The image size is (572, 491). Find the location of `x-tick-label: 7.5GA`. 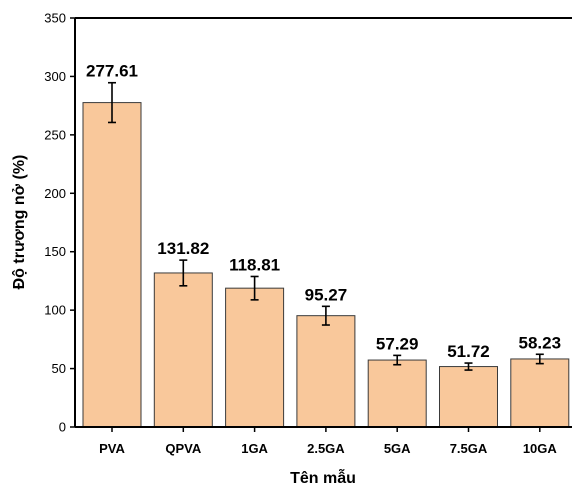

x-tick-label: 7.5GA is located at coordinates (469, 448).